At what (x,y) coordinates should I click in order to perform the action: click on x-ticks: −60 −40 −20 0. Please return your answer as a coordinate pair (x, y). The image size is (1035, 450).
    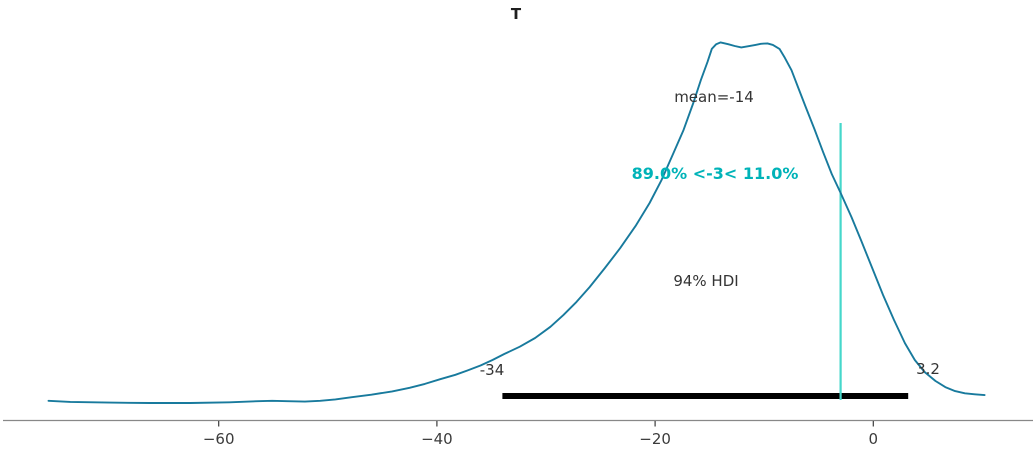
    Looking at the image, I should click on (540, 434).